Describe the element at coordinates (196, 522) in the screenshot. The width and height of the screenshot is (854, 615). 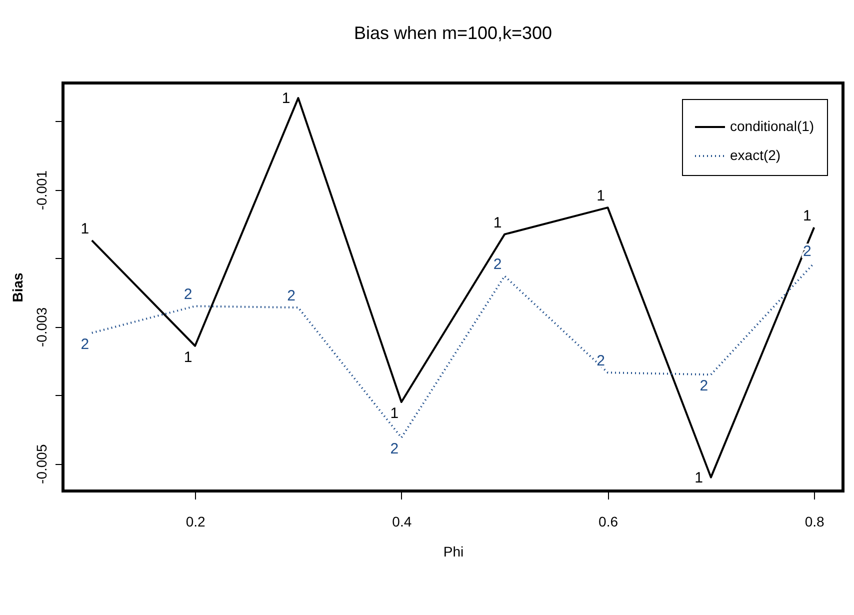
I see `x-tick-label: 0.2` at that location.